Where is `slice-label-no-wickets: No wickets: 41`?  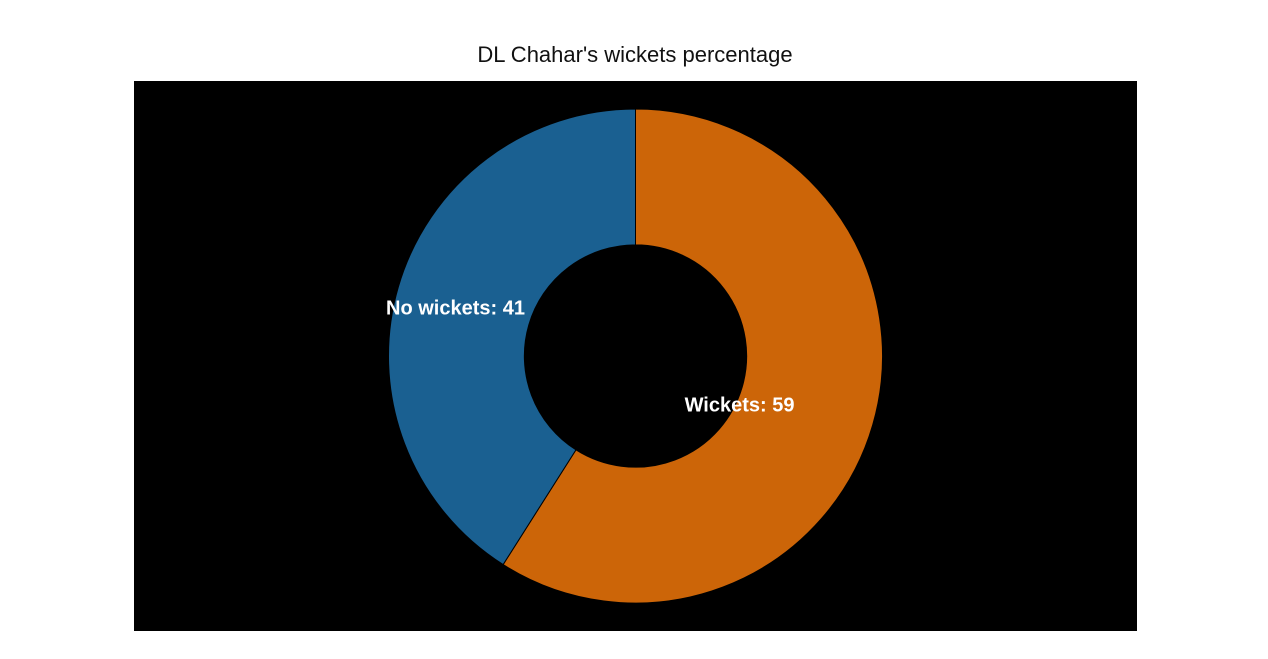 slice-label-no-wickets: No wickets: 41 is located at coordinates (455, 308).